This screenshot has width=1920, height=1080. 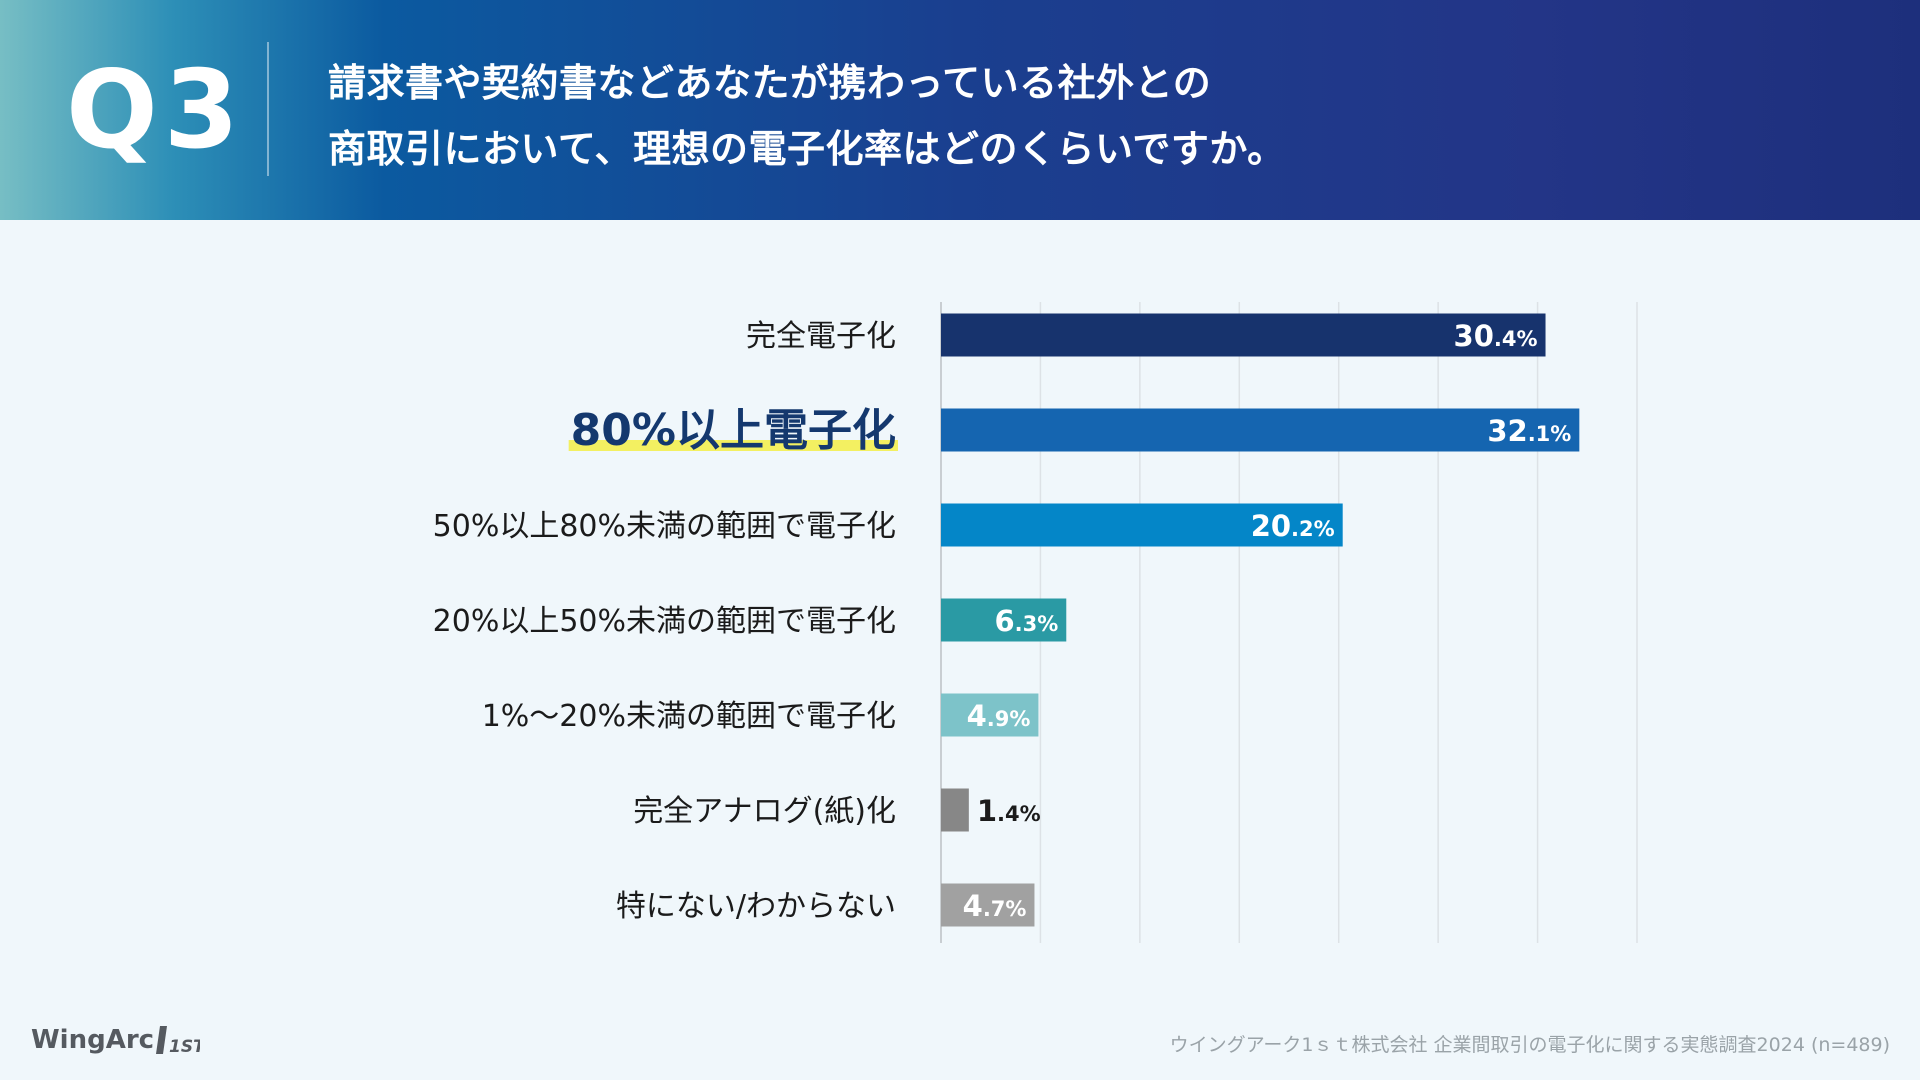 I want to click on category-label-3: 20%以上50%未満の範囲で電子化, so click(x=664, y=621).